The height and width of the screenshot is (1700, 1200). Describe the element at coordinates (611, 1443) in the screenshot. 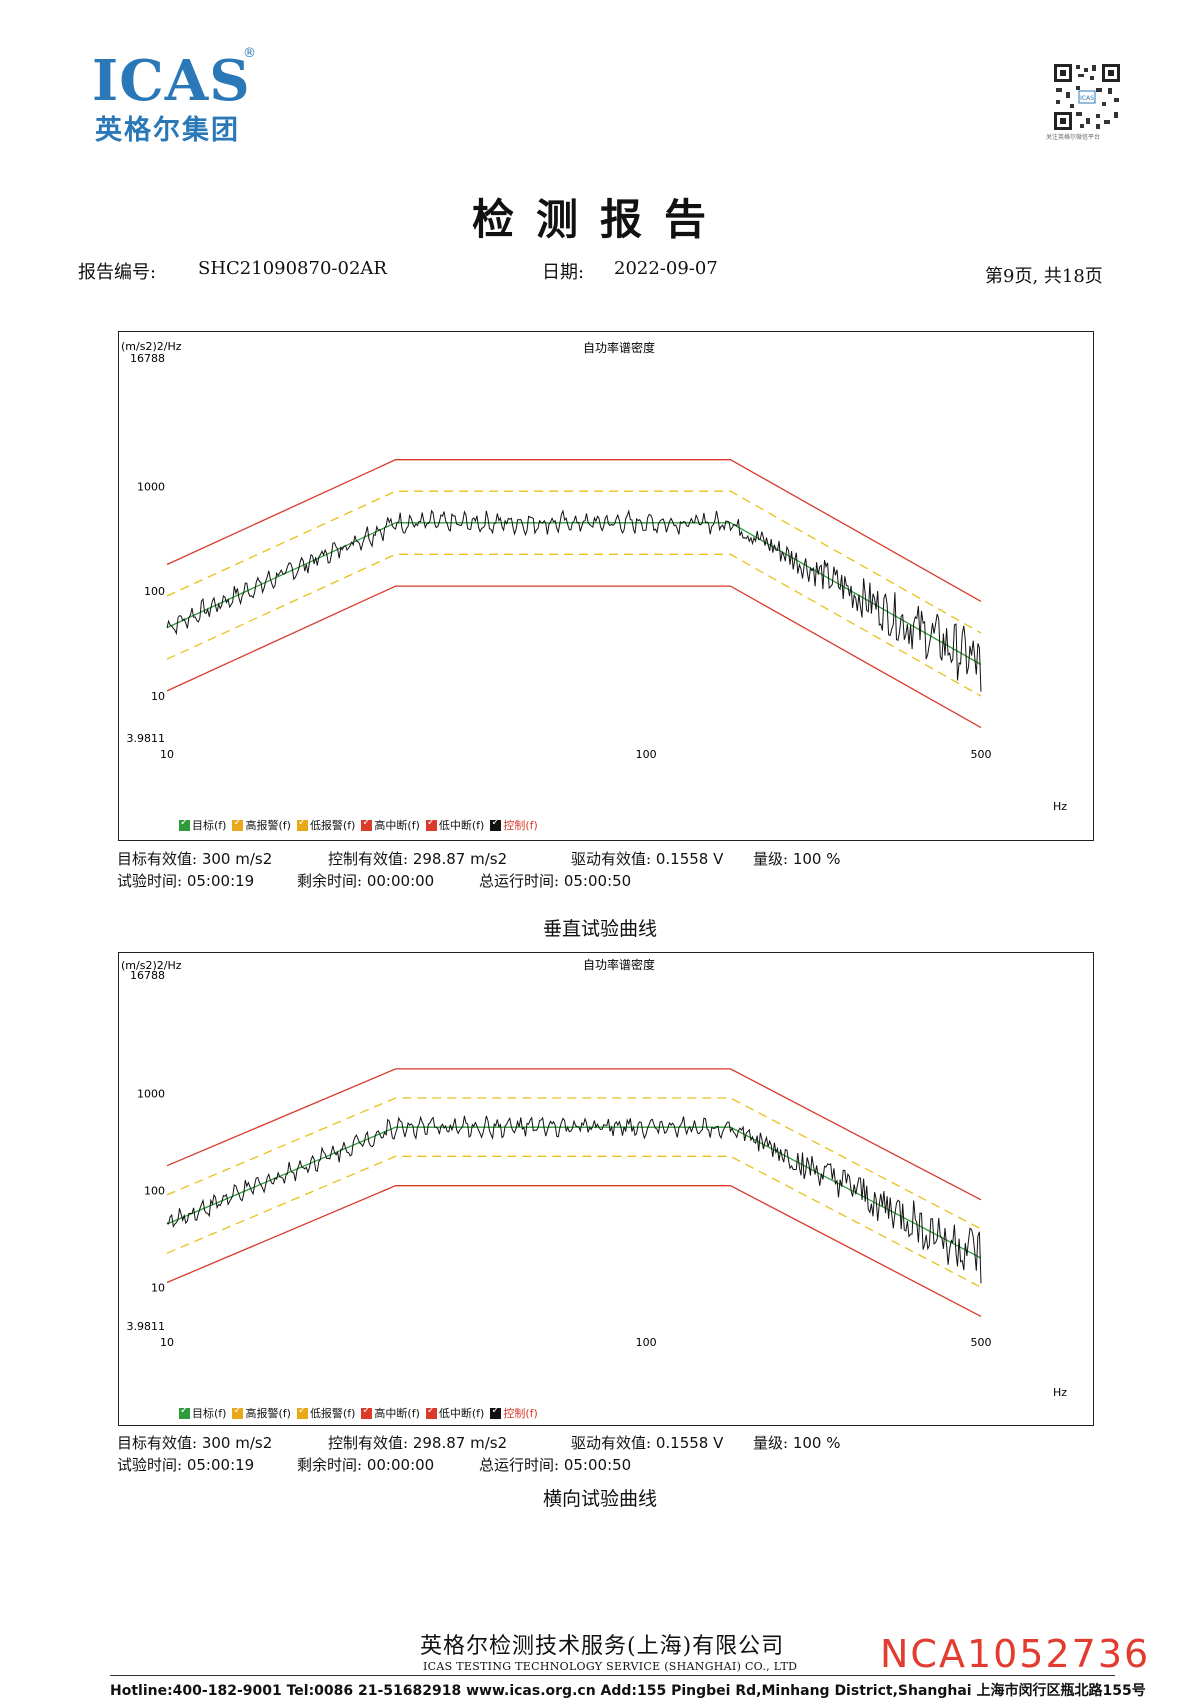

I see `drive-rms-label: 驱动有效值:` at that location.